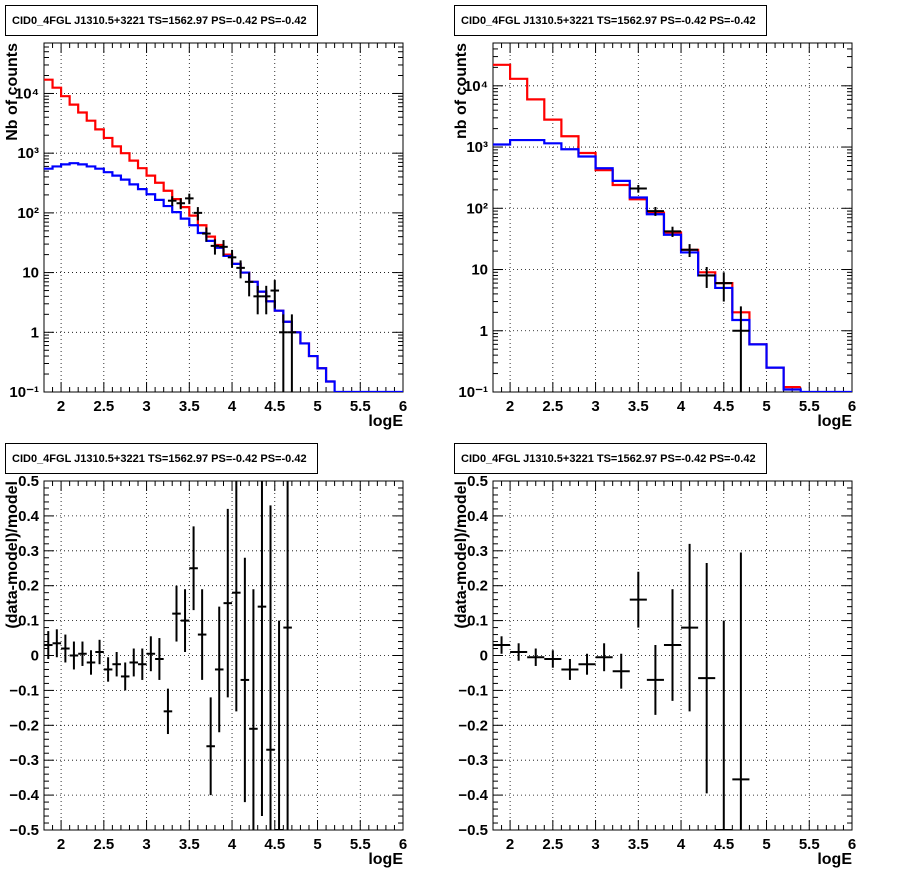 Image resolution: width=898 pixels, height=875 pixels. Describe the element at coordinates (477, 551) in the screenshot. I see `y-tick-label: 0.3` at that location.